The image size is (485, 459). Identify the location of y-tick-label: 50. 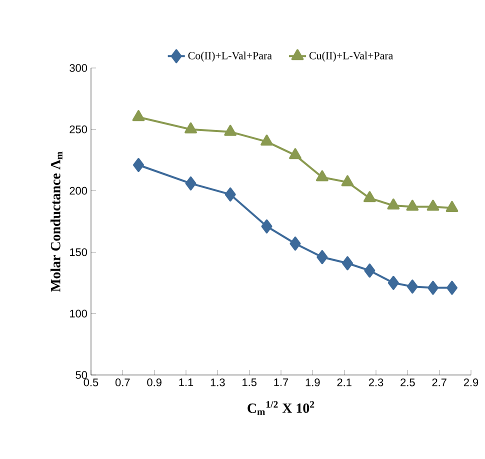
(82, 375).